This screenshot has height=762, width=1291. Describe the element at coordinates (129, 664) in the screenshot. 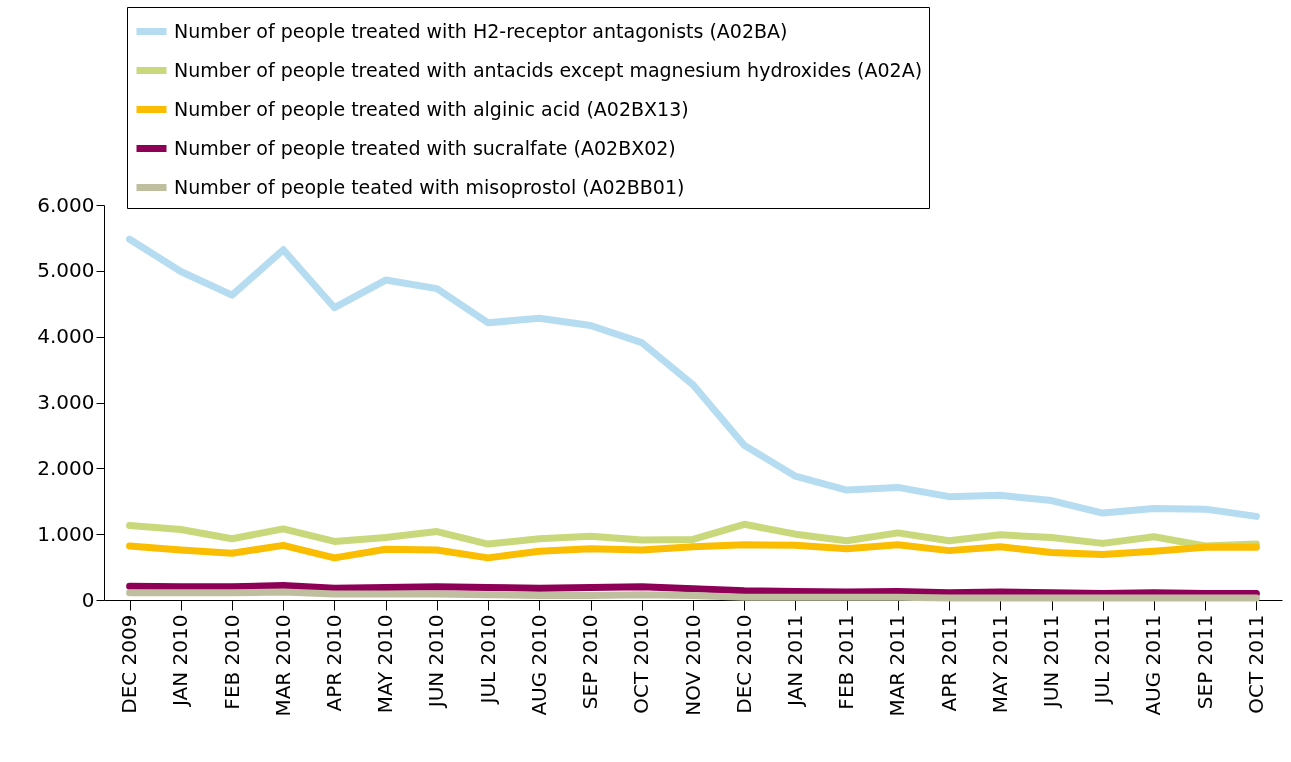

I see `x-tick-label: DEC 2009` at that location.